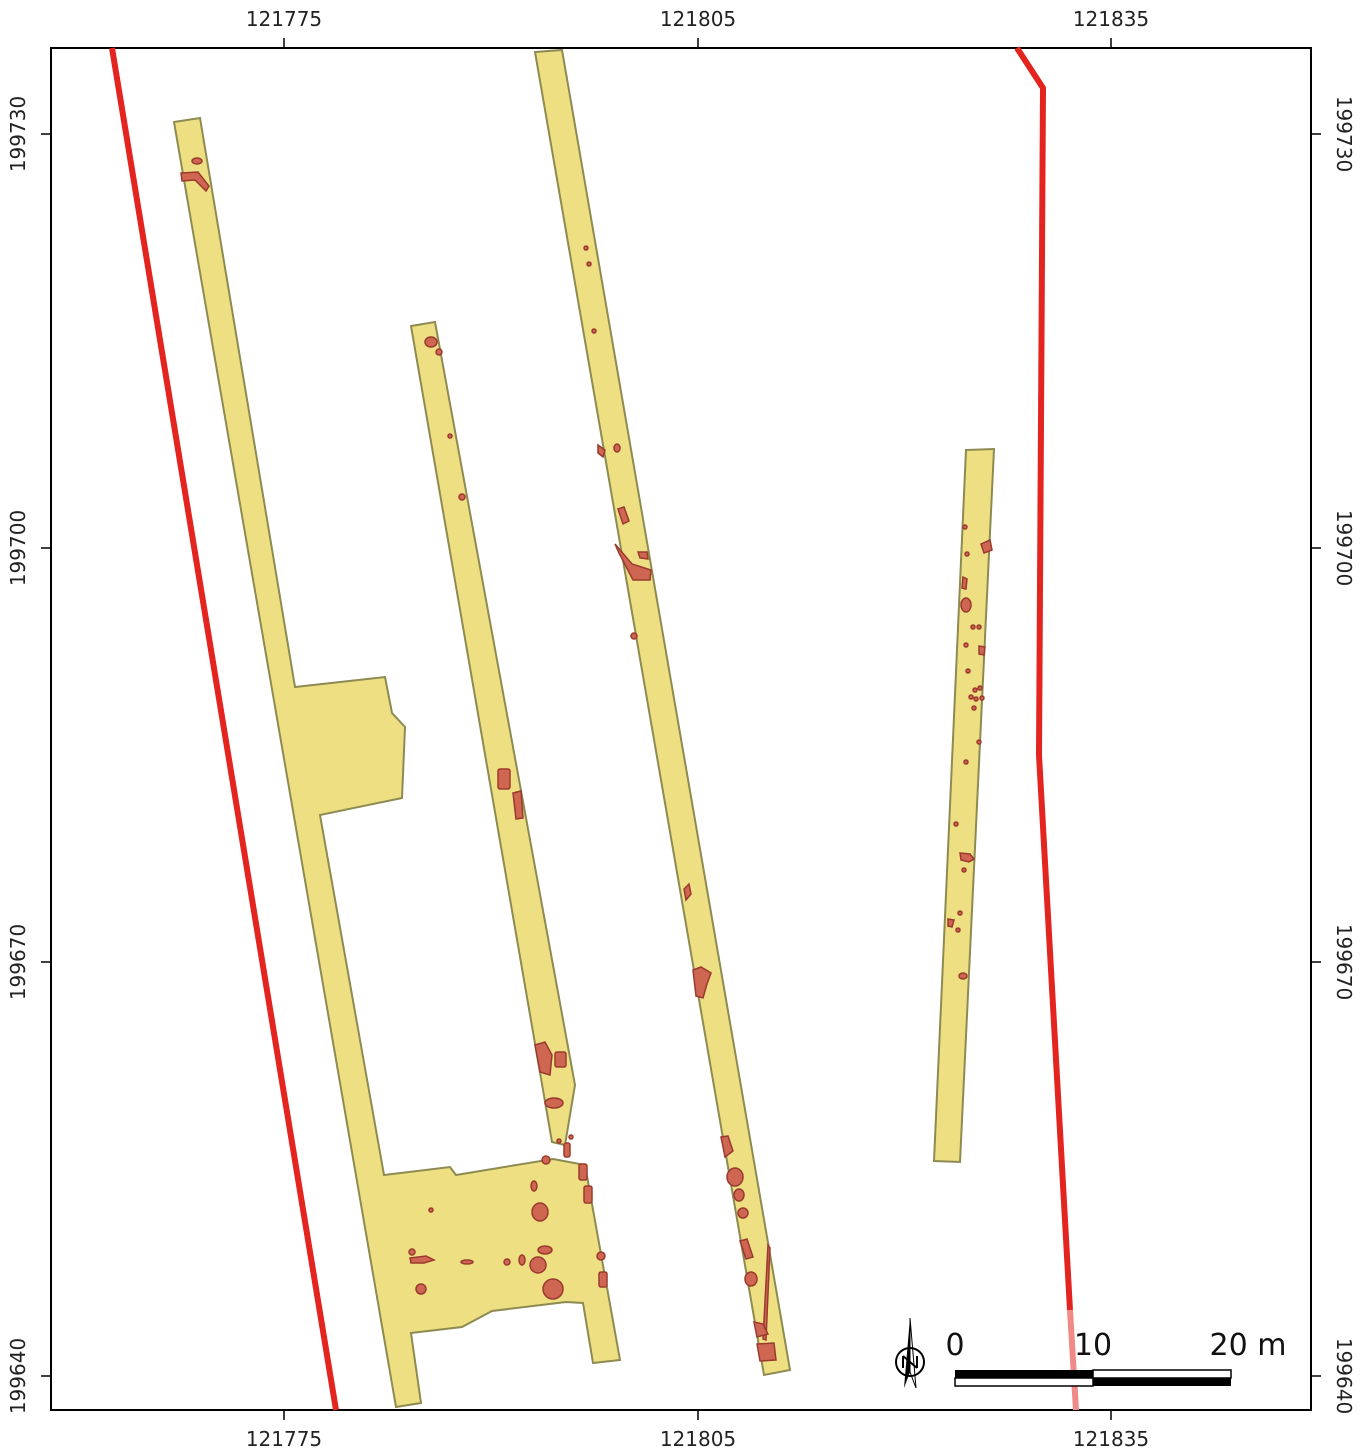 This screenshot has height=1454, width=1369. Describe the element at coordinates (954, 1345) in the screenshot. I see `scale-label-0: 0` at that location.